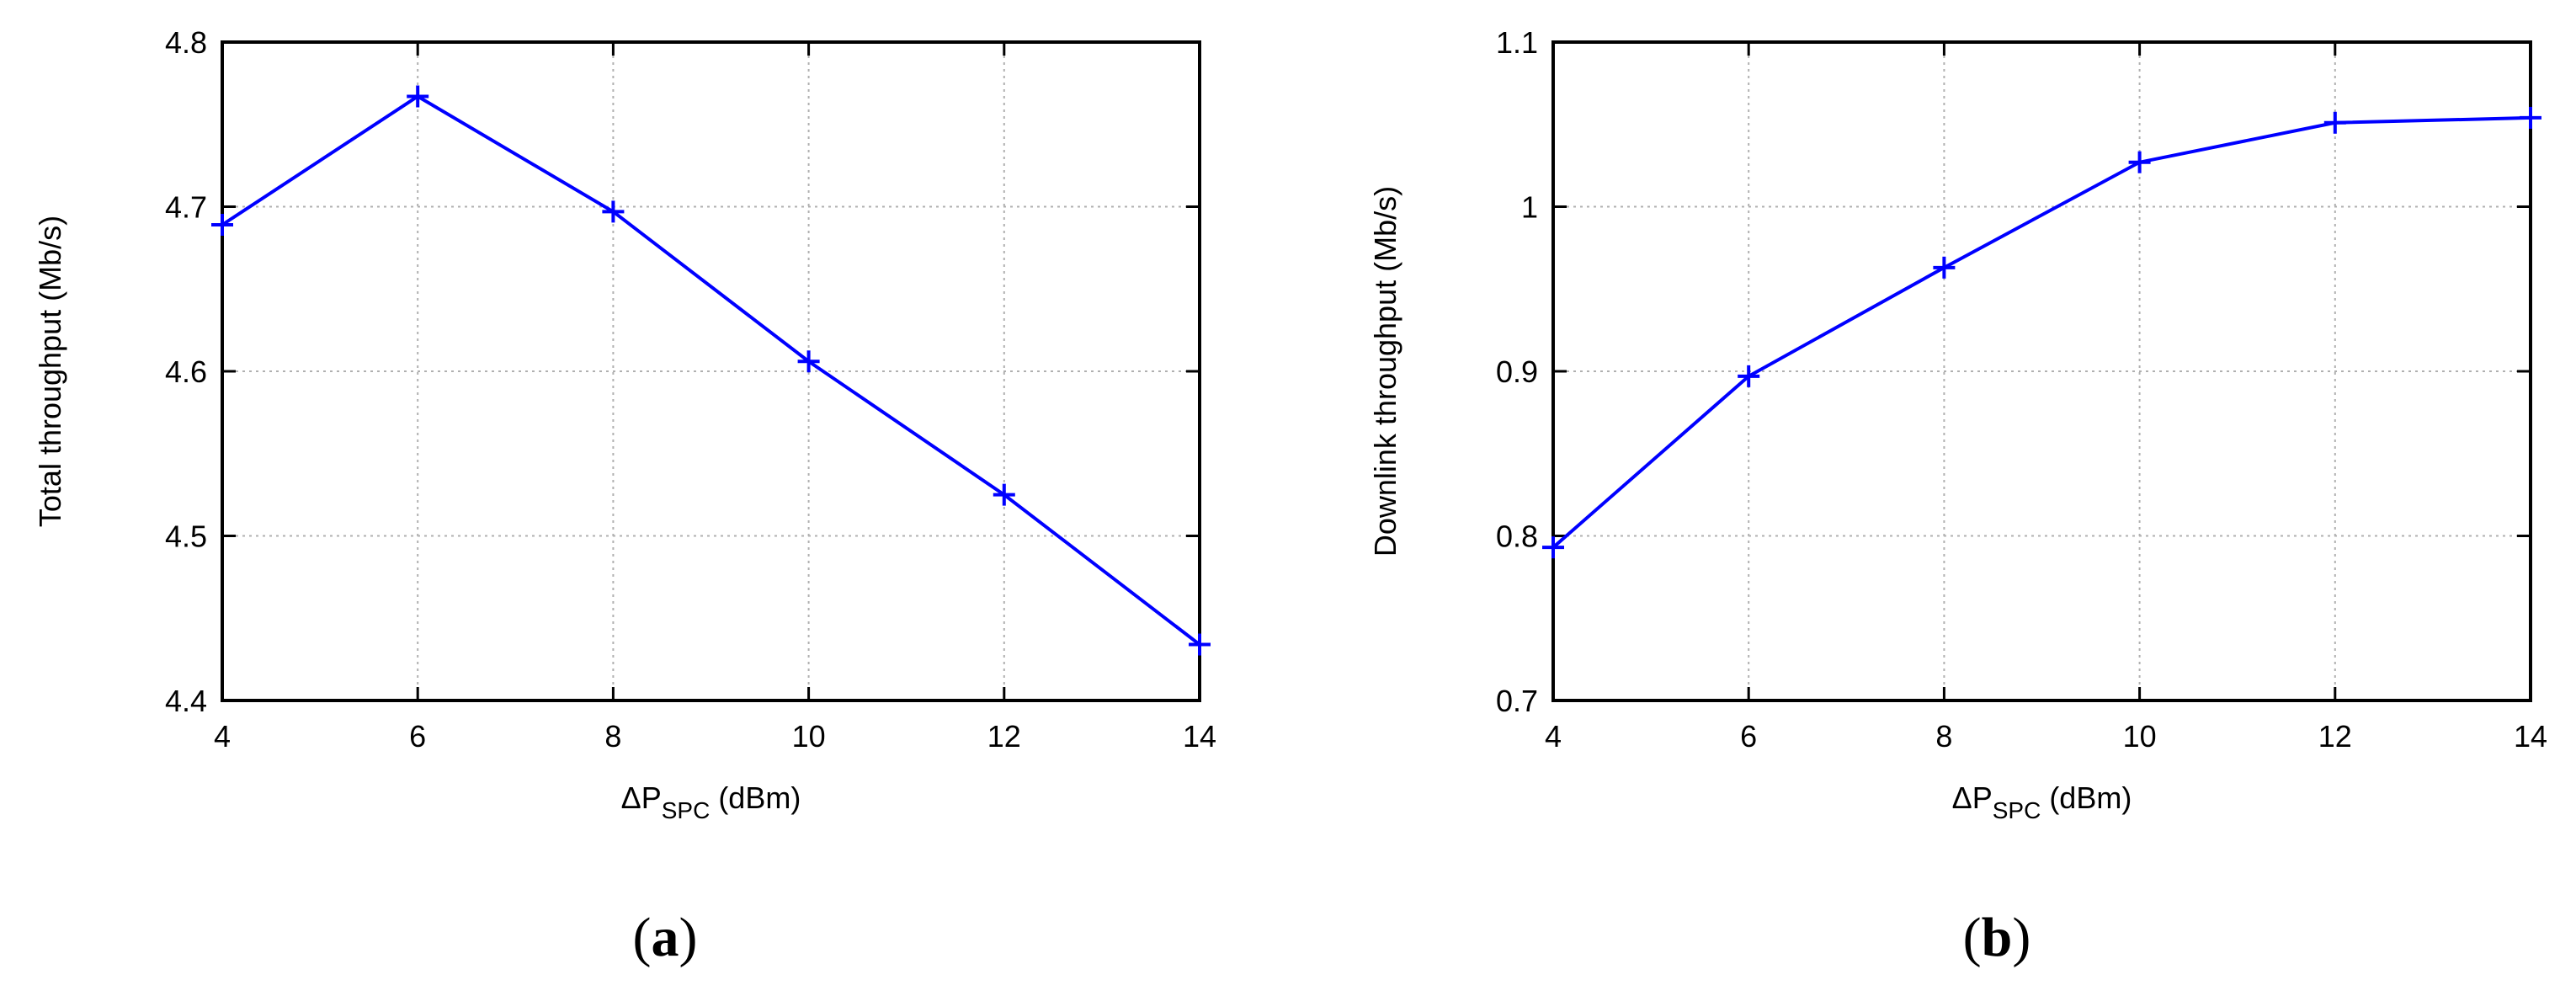  I want to click on y-tick-label: 4.5, so click(186, 536).